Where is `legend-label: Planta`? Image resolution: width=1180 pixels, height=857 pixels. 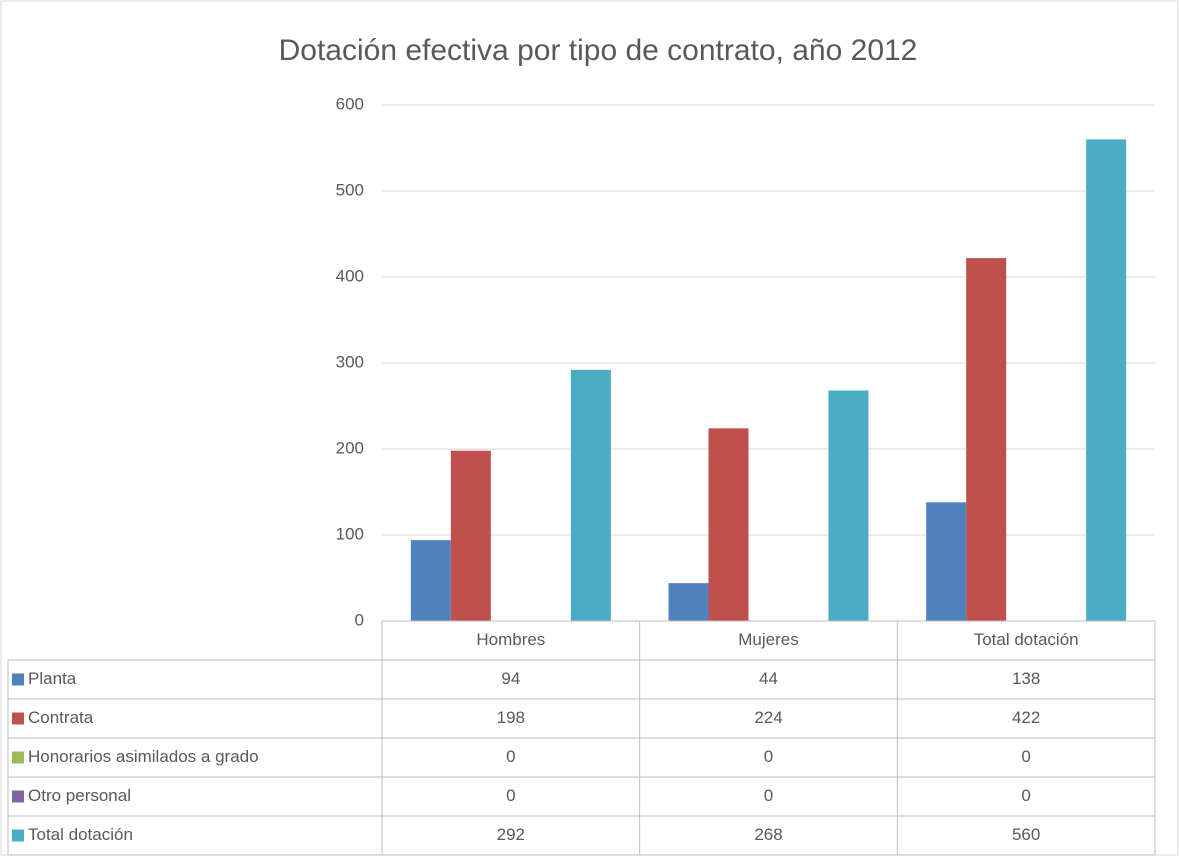 legend-label: Planta is located at coordinates (52, 678).